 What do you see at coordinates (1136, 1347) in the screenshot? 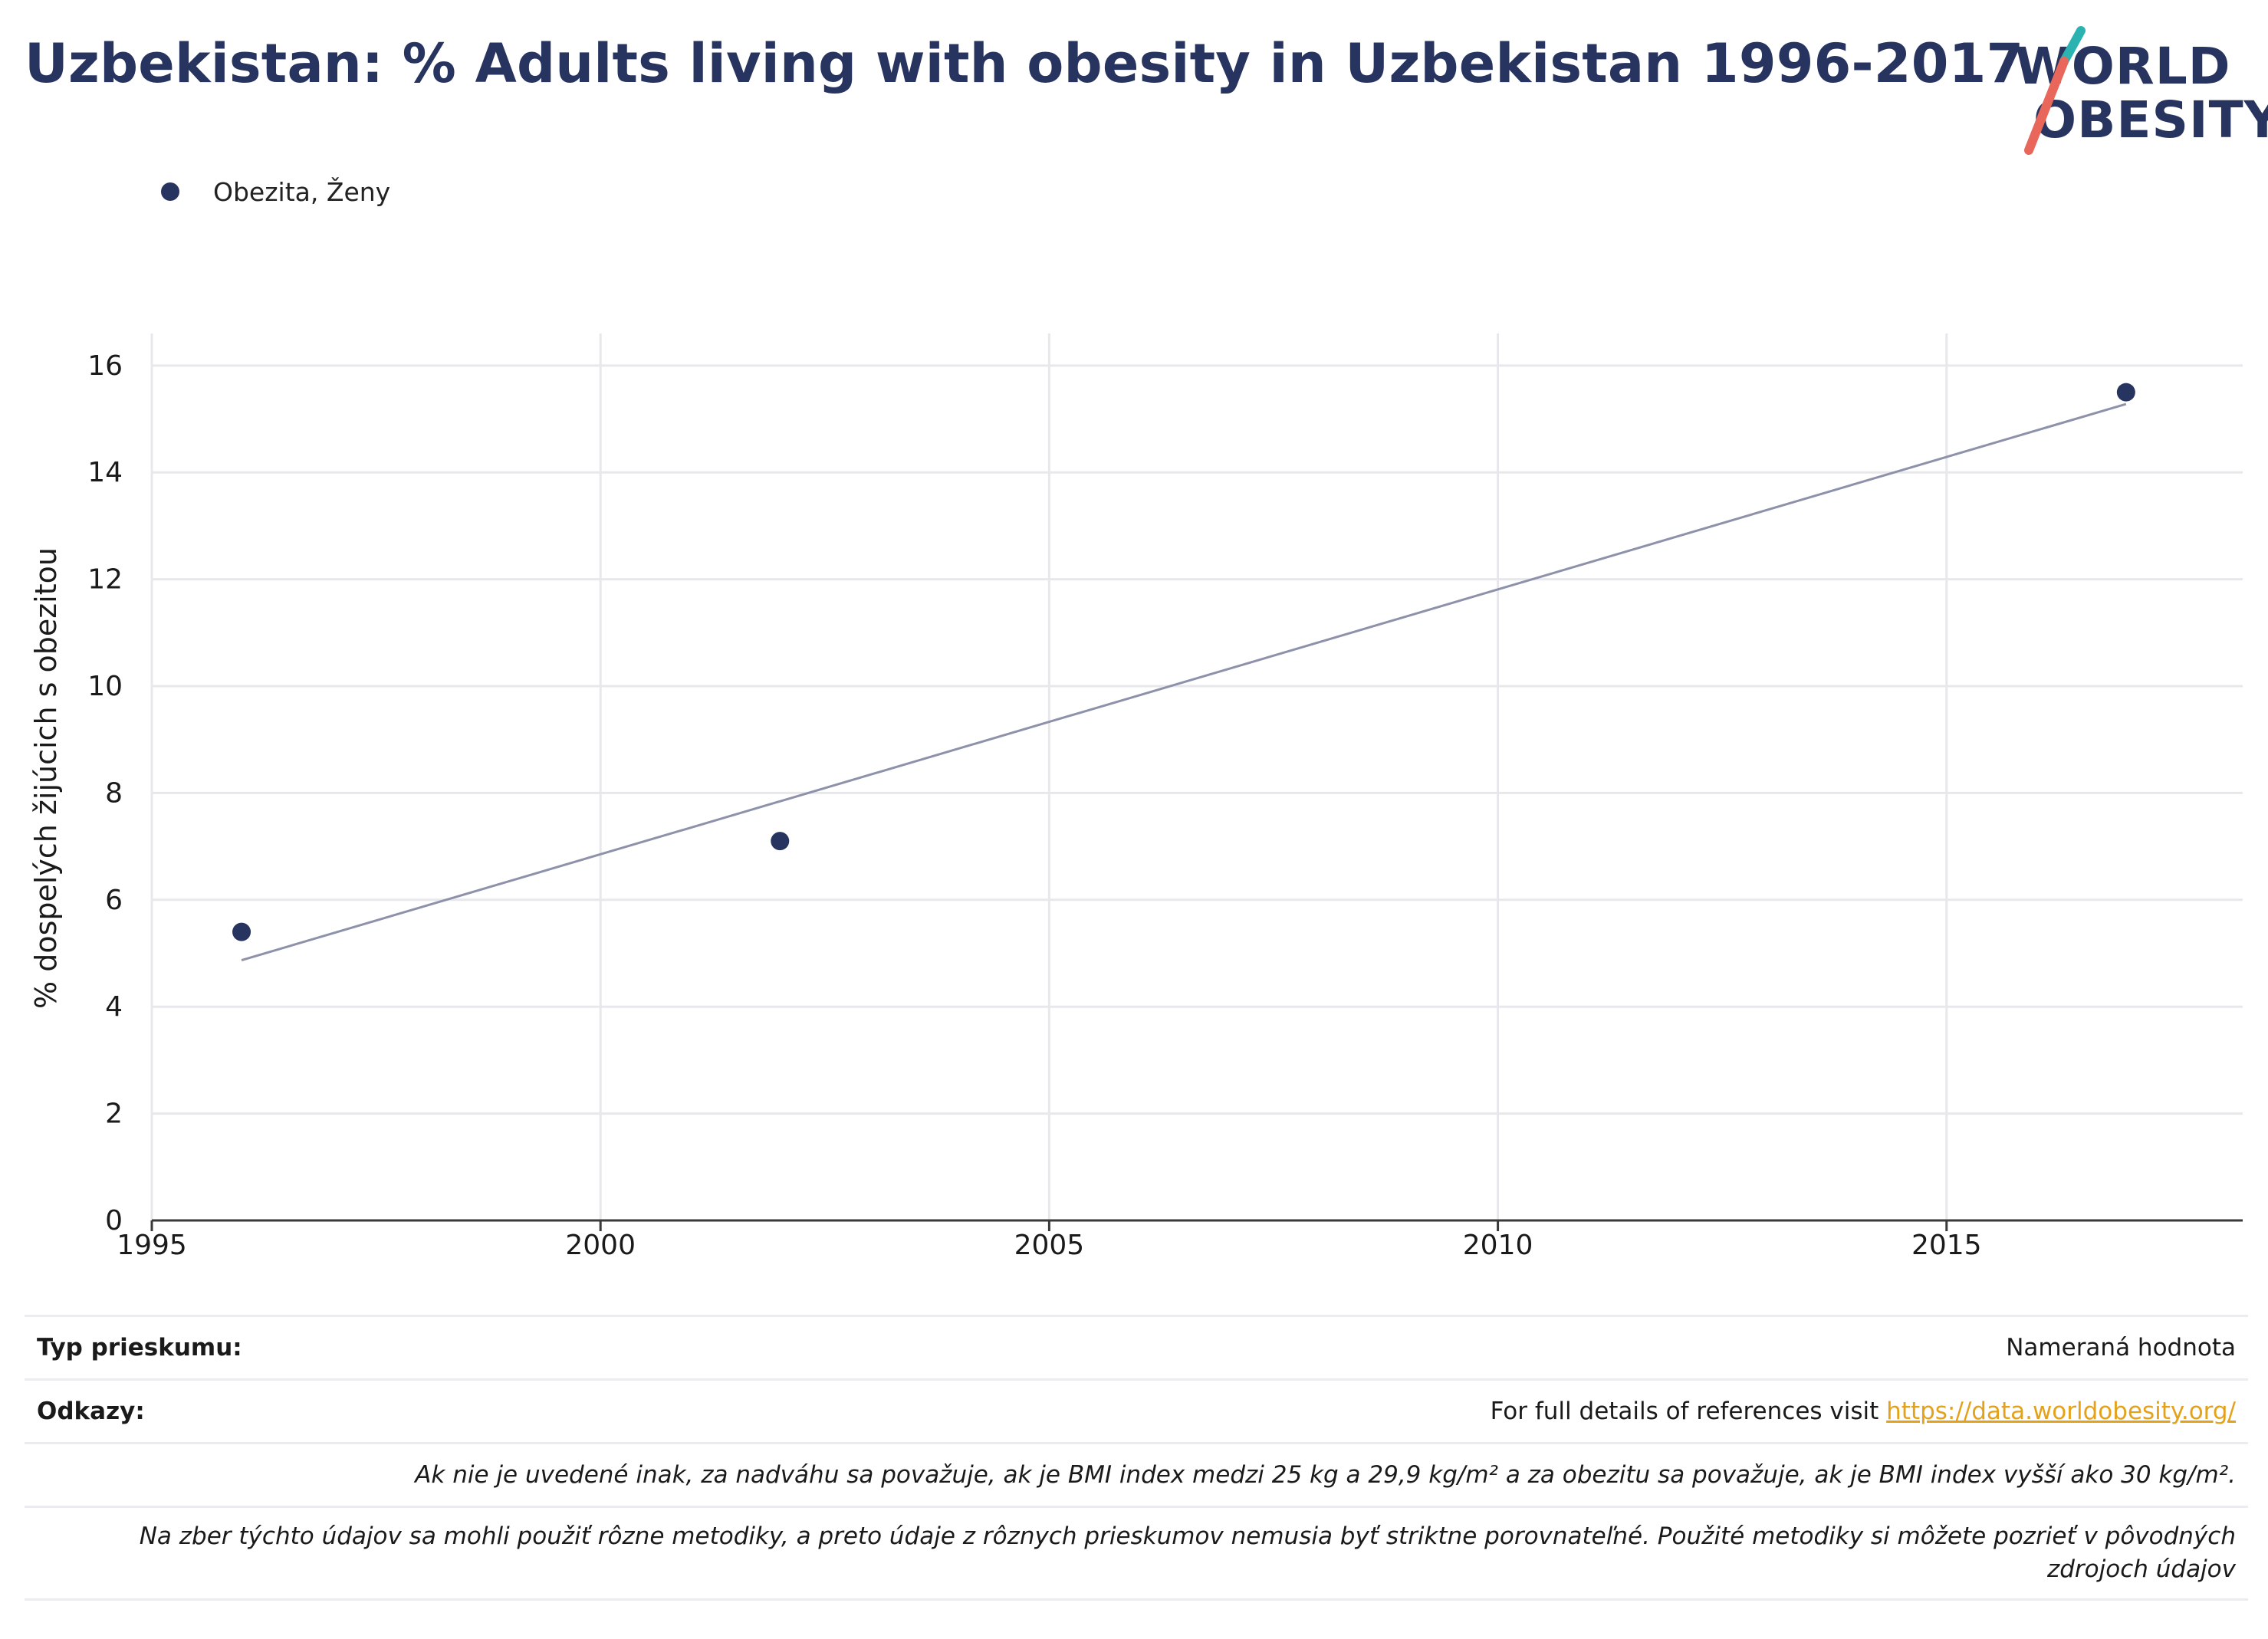
I see `survey-type-row: Typ prieskumu: Nameraná hodnota` at bounding box center [1136, 1347].